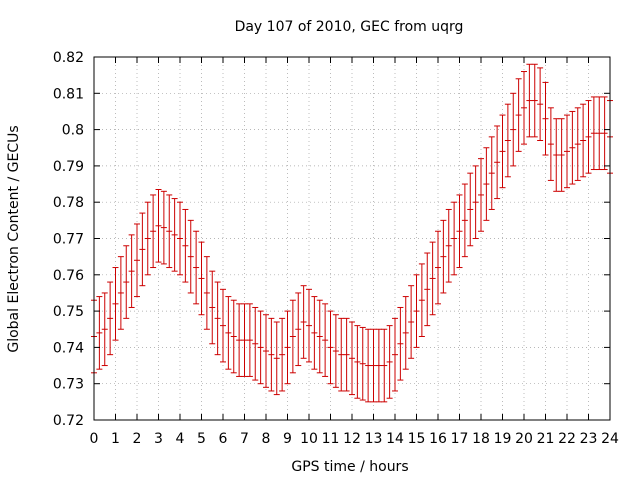  Describe the element at coordinates (73, 131) in the screenshot. I see `y-tick-label: 0.8` at that location.